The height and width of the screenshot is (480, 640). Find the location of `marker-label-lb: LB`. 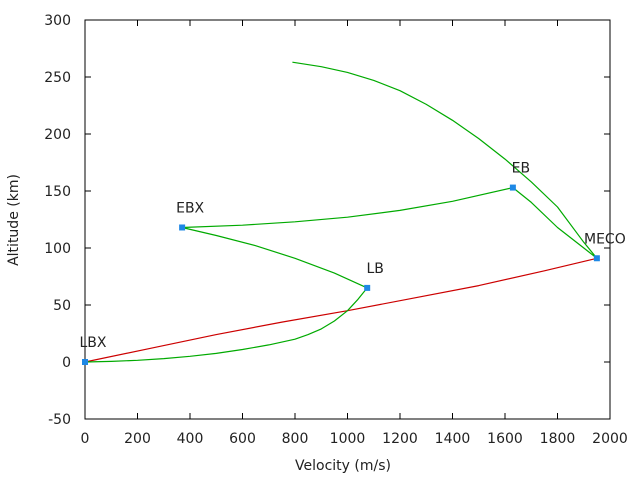

marker-label-lb: LB is located at coordinates (374, 269).